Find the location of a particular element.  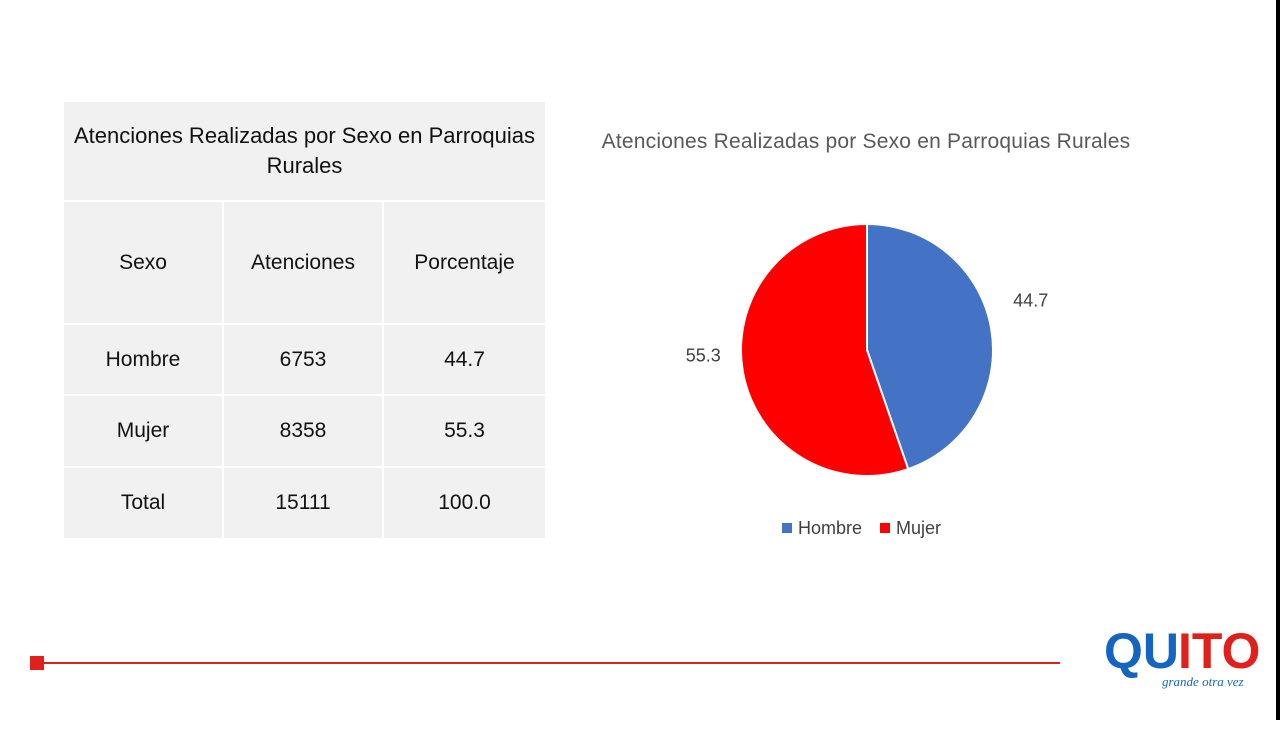

legend-item-mujer: Mujer is located at coordinates (910, 528).